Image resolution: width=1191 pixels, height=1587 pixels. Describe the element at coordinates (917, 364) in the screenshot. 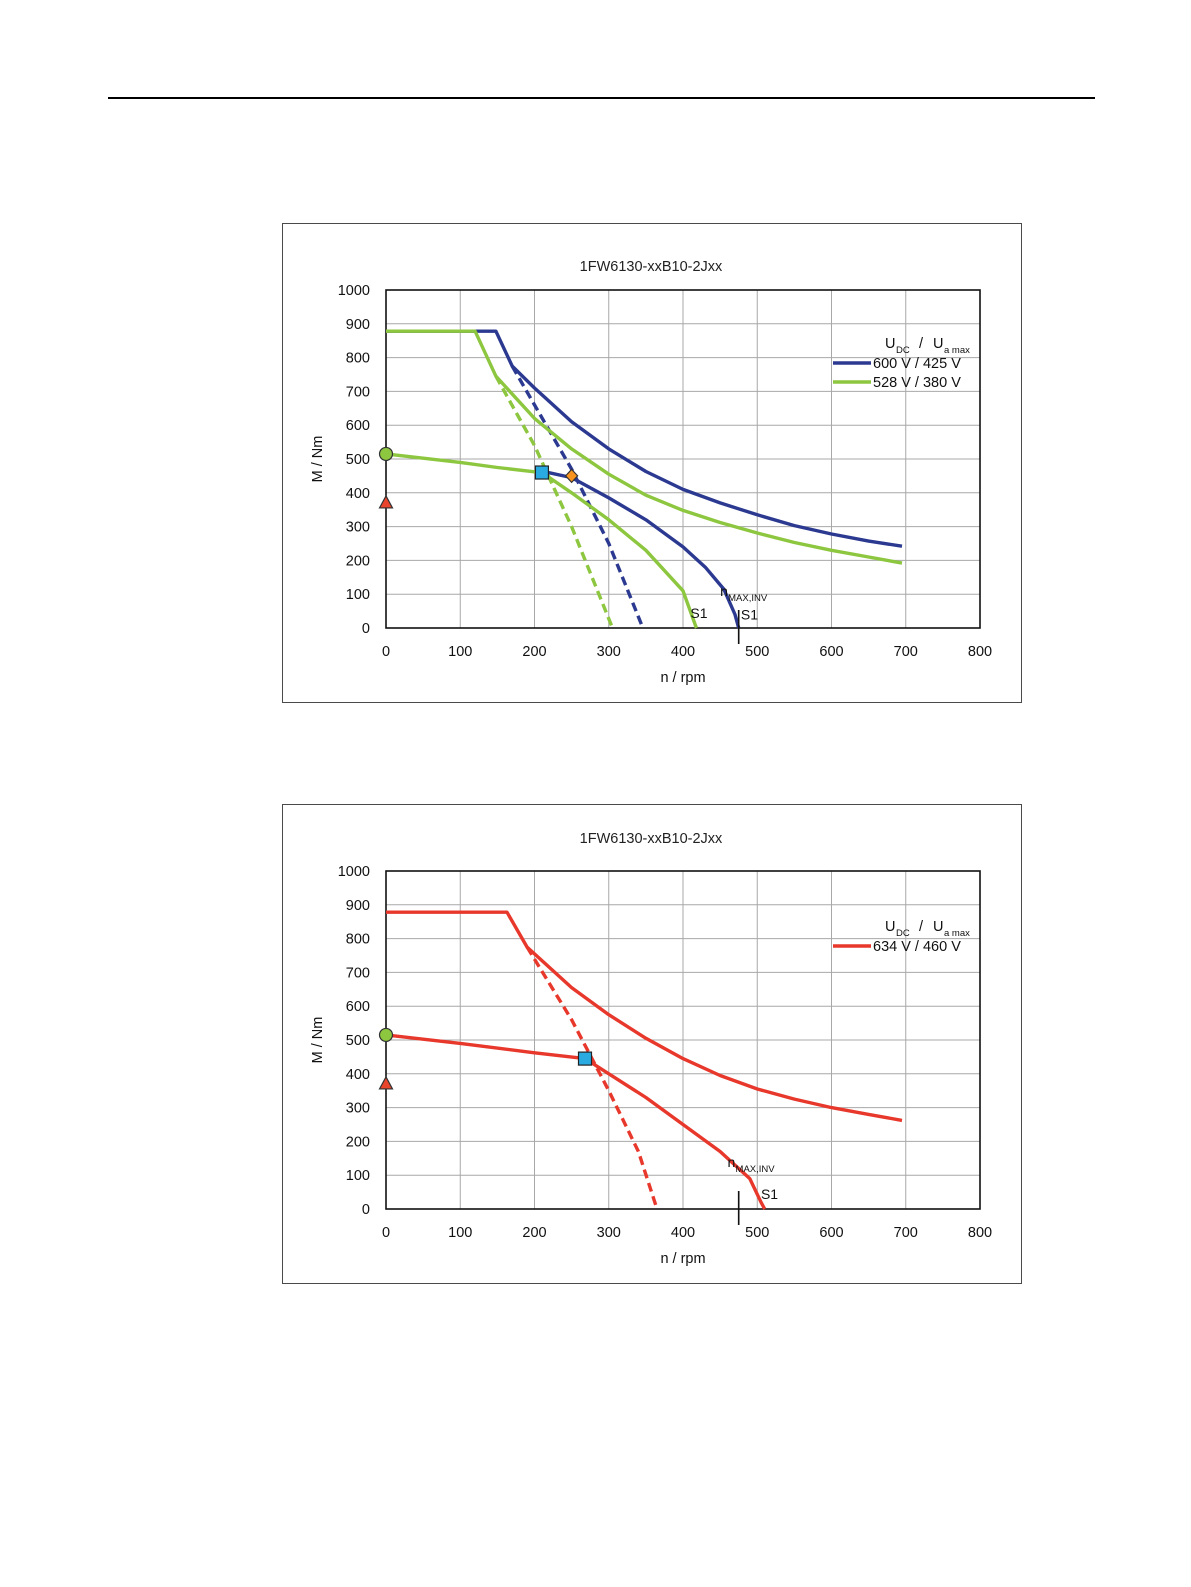

I see `legend-item-label: 600 V / 425 V` at that location.